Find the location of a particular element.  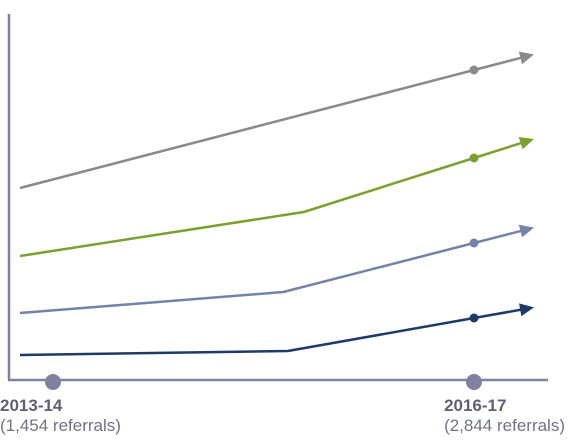

x-tick-label-start: 2013-14 (1,454 referrals) is located at coordinates (60, 416).